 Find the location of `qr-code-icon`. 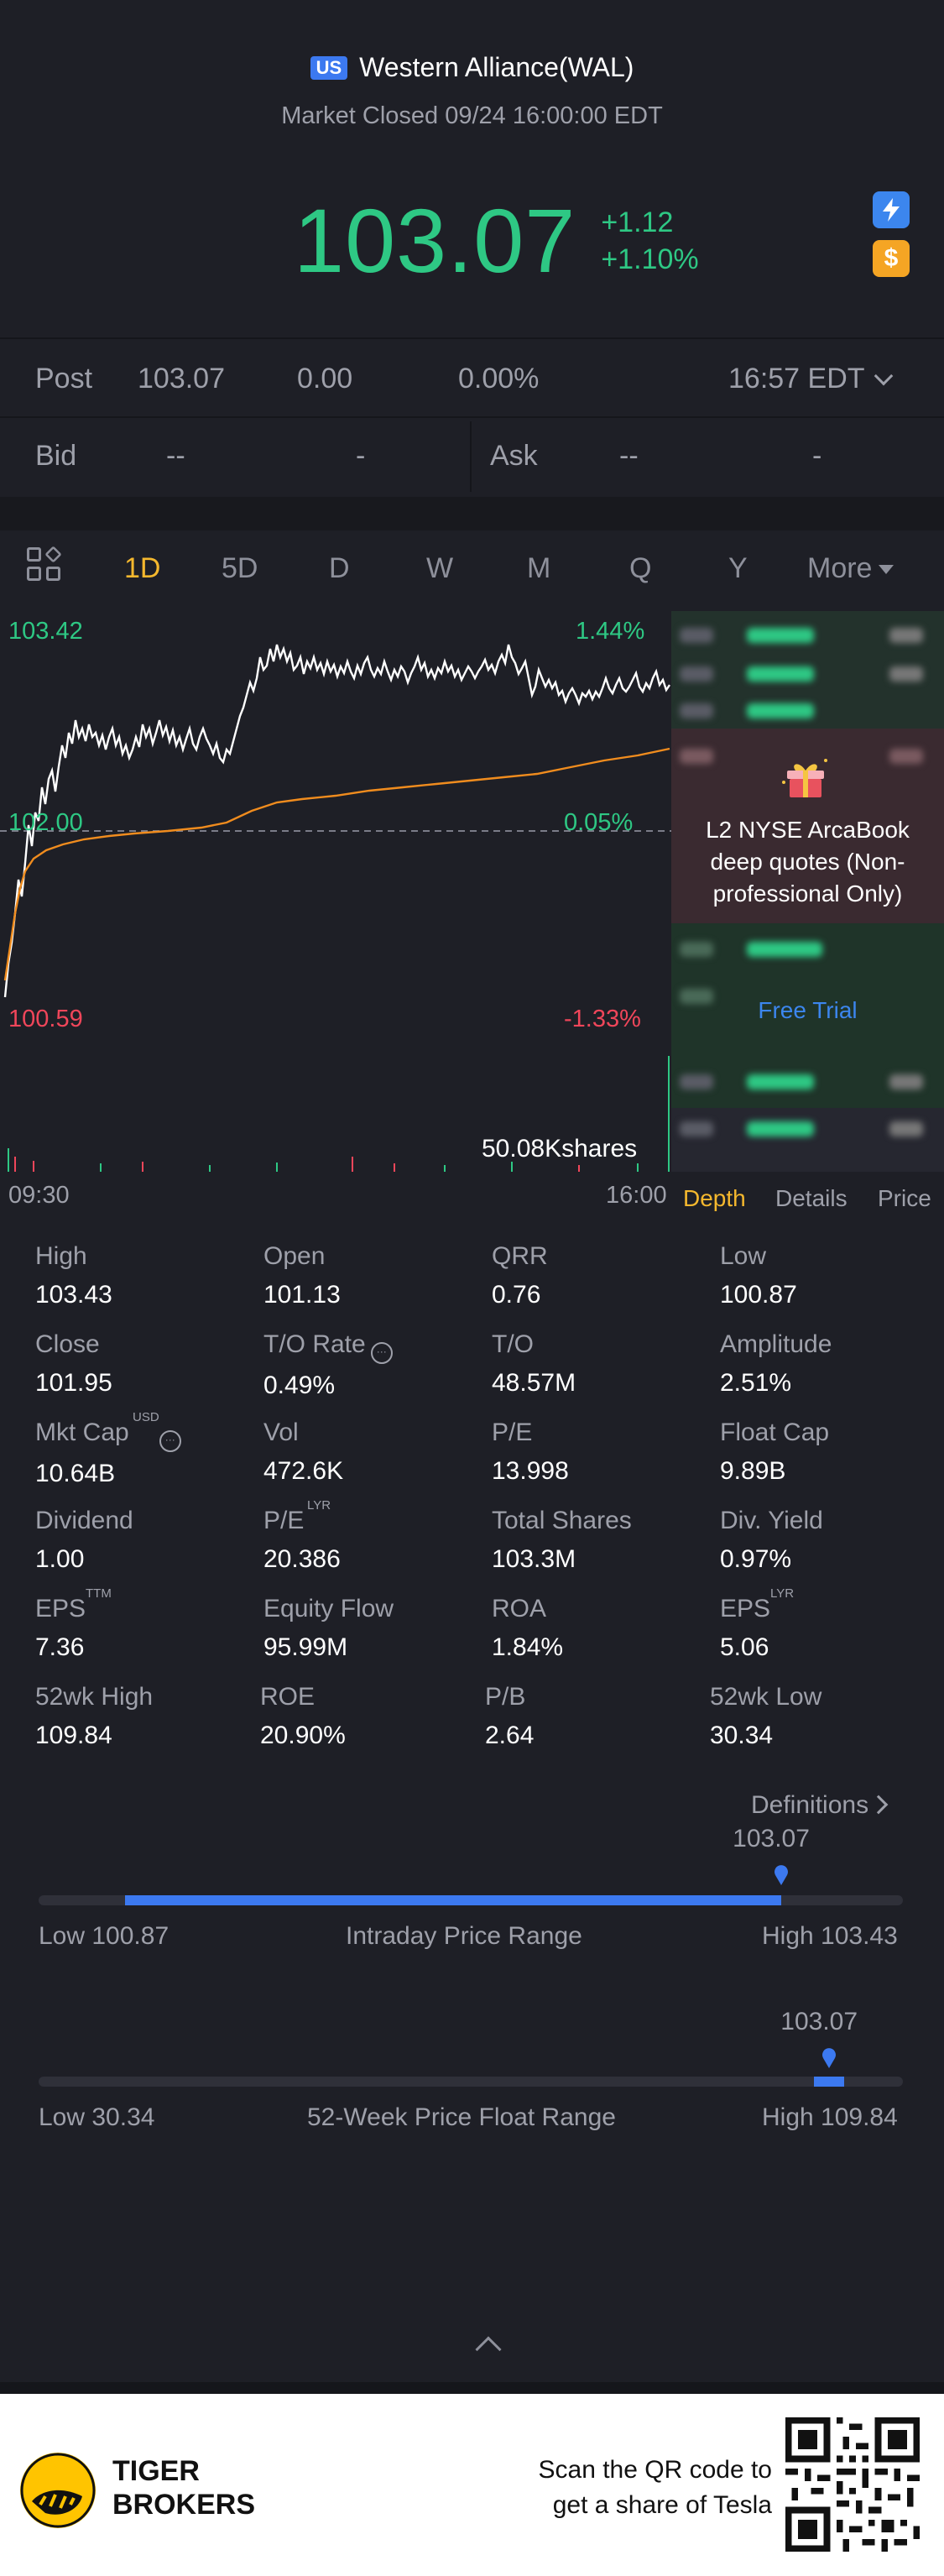

qr-code-icon is located at coordinates (852, 2484).